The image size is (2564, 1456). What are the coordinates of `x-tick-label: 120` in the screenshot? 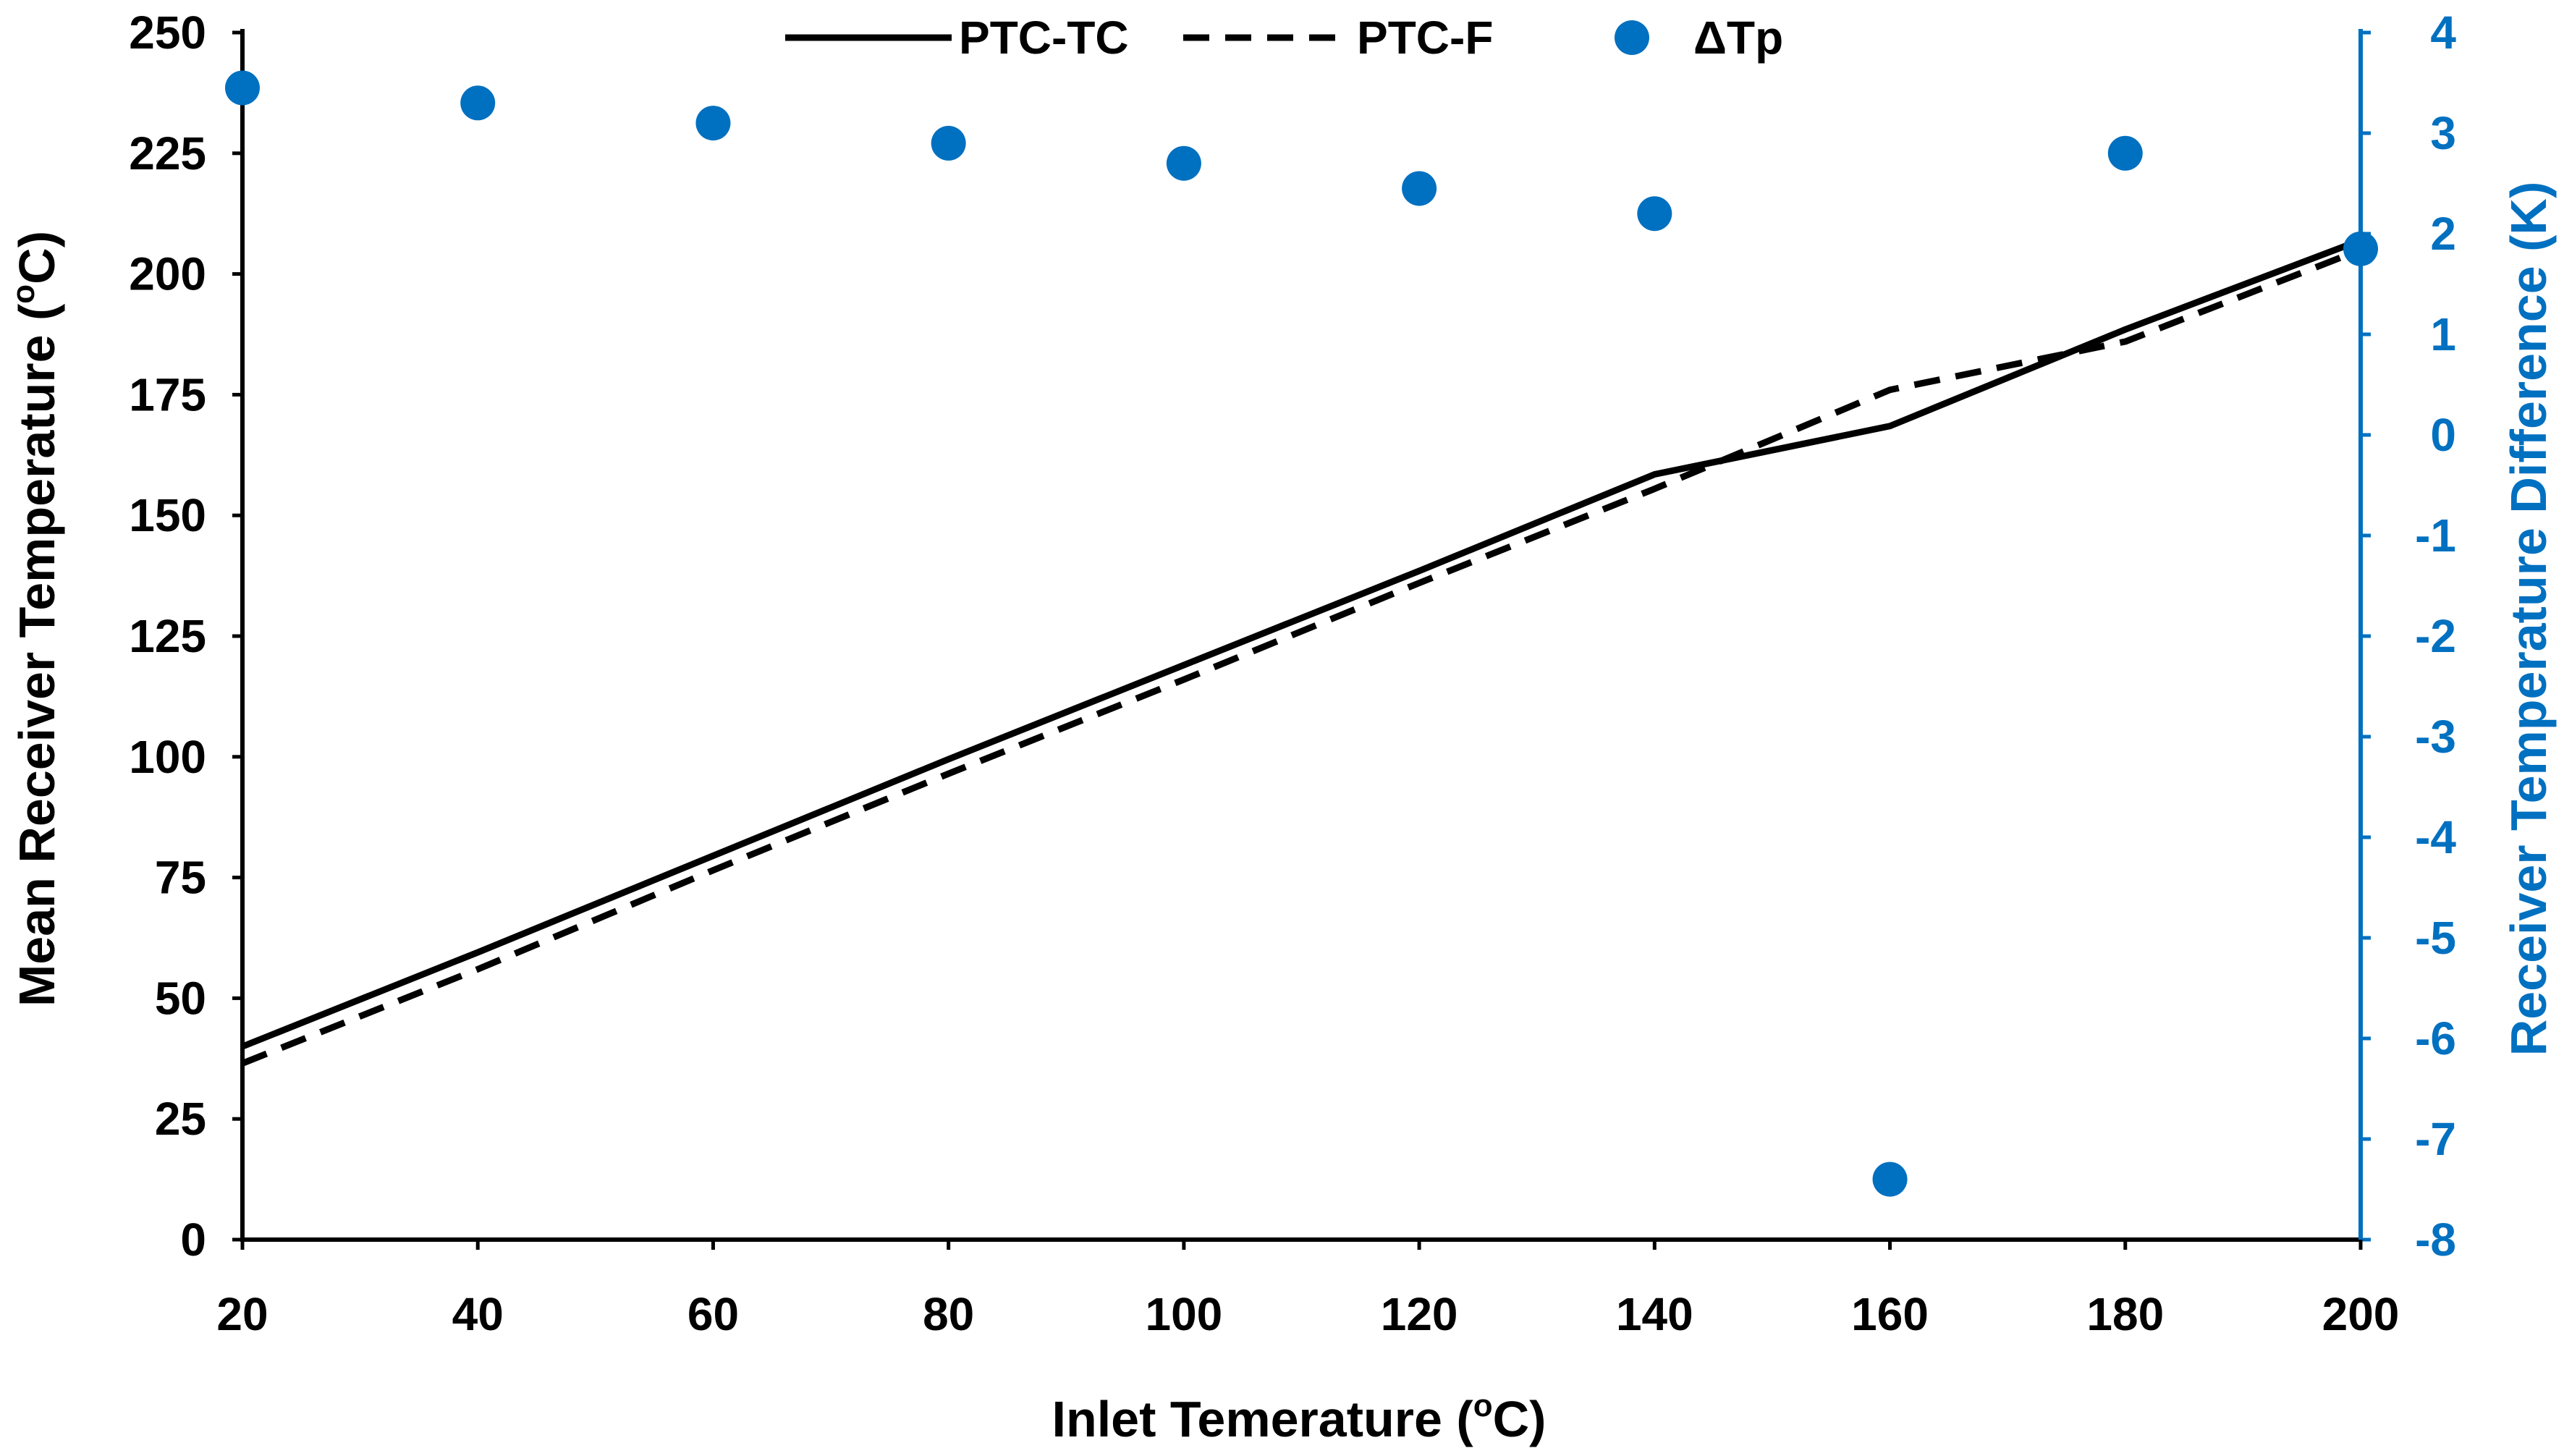 It's located at (1419, 1314).